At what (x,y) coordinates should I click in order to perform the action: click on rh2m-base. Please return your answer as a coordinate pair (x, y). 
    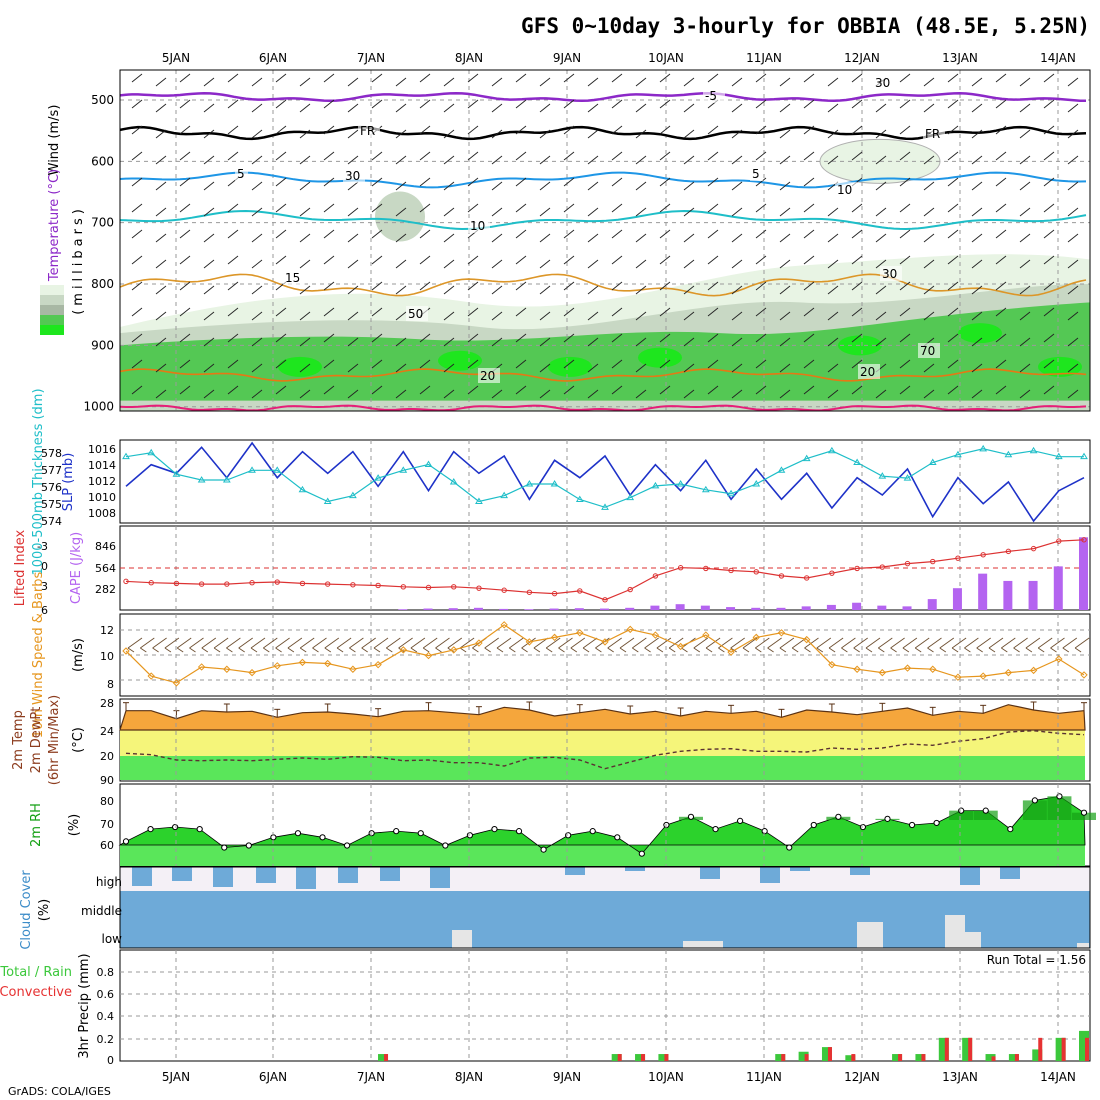
    Looking at the image, I should click on (602, 855).